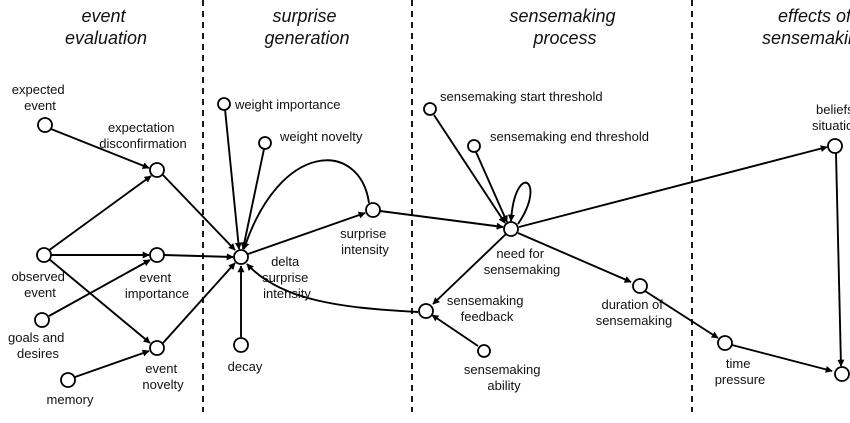 The image size is (850, 423). I want to click on node-sensemaking-feedback, so click(426, 311).